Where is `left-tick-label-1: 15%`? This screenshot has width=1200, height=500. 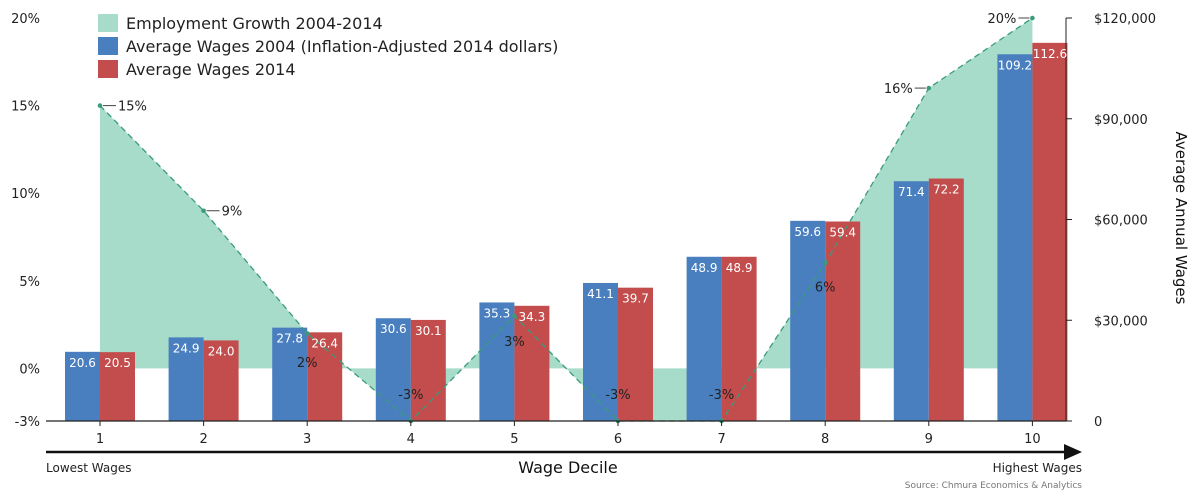 left-tick-label-1: 15% is located at coordinates (25, 107).